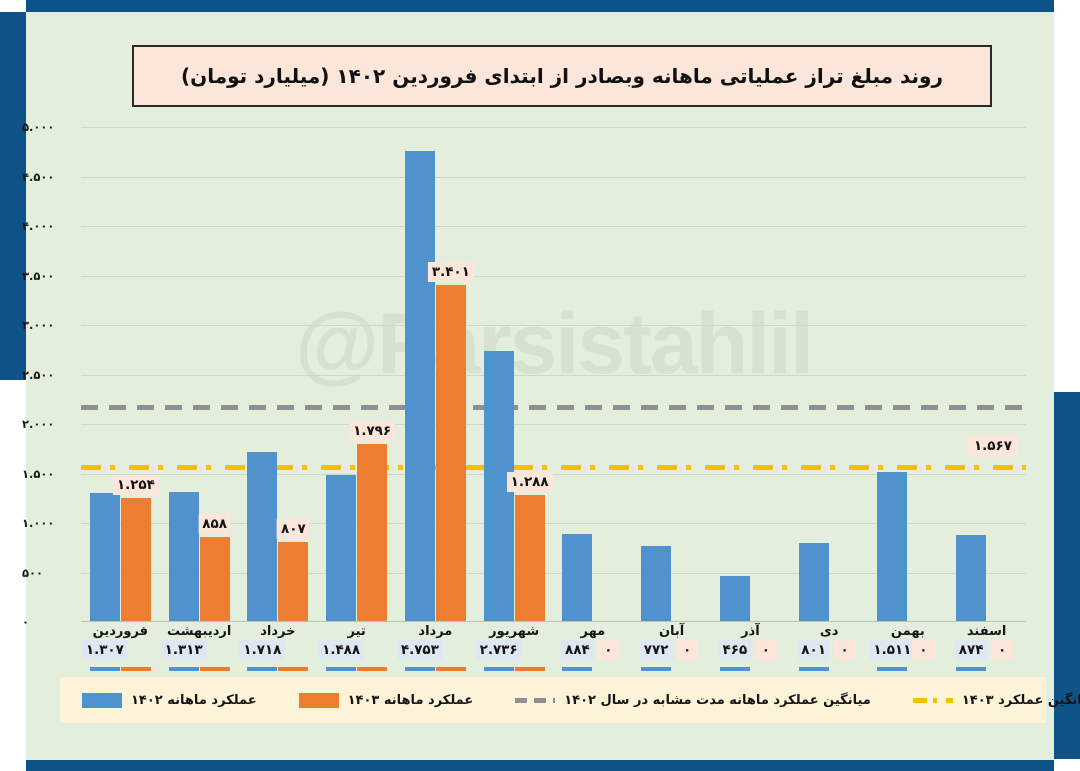  Describe the element at coordinates (529, 571) in the screenshot. I see `bar-1403: ۱.۲۸۸` at that location.